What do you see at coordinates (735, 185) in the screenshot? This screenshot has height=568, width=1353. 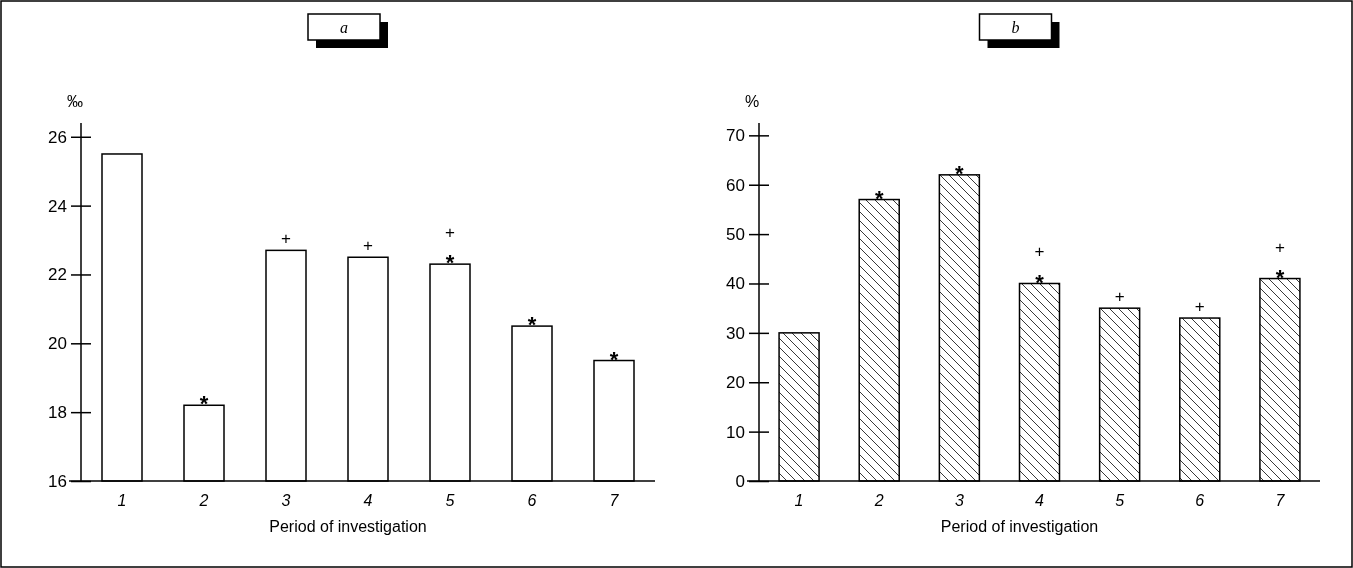 I see `y-tick-label: 60` at bounding box center [735, 185].